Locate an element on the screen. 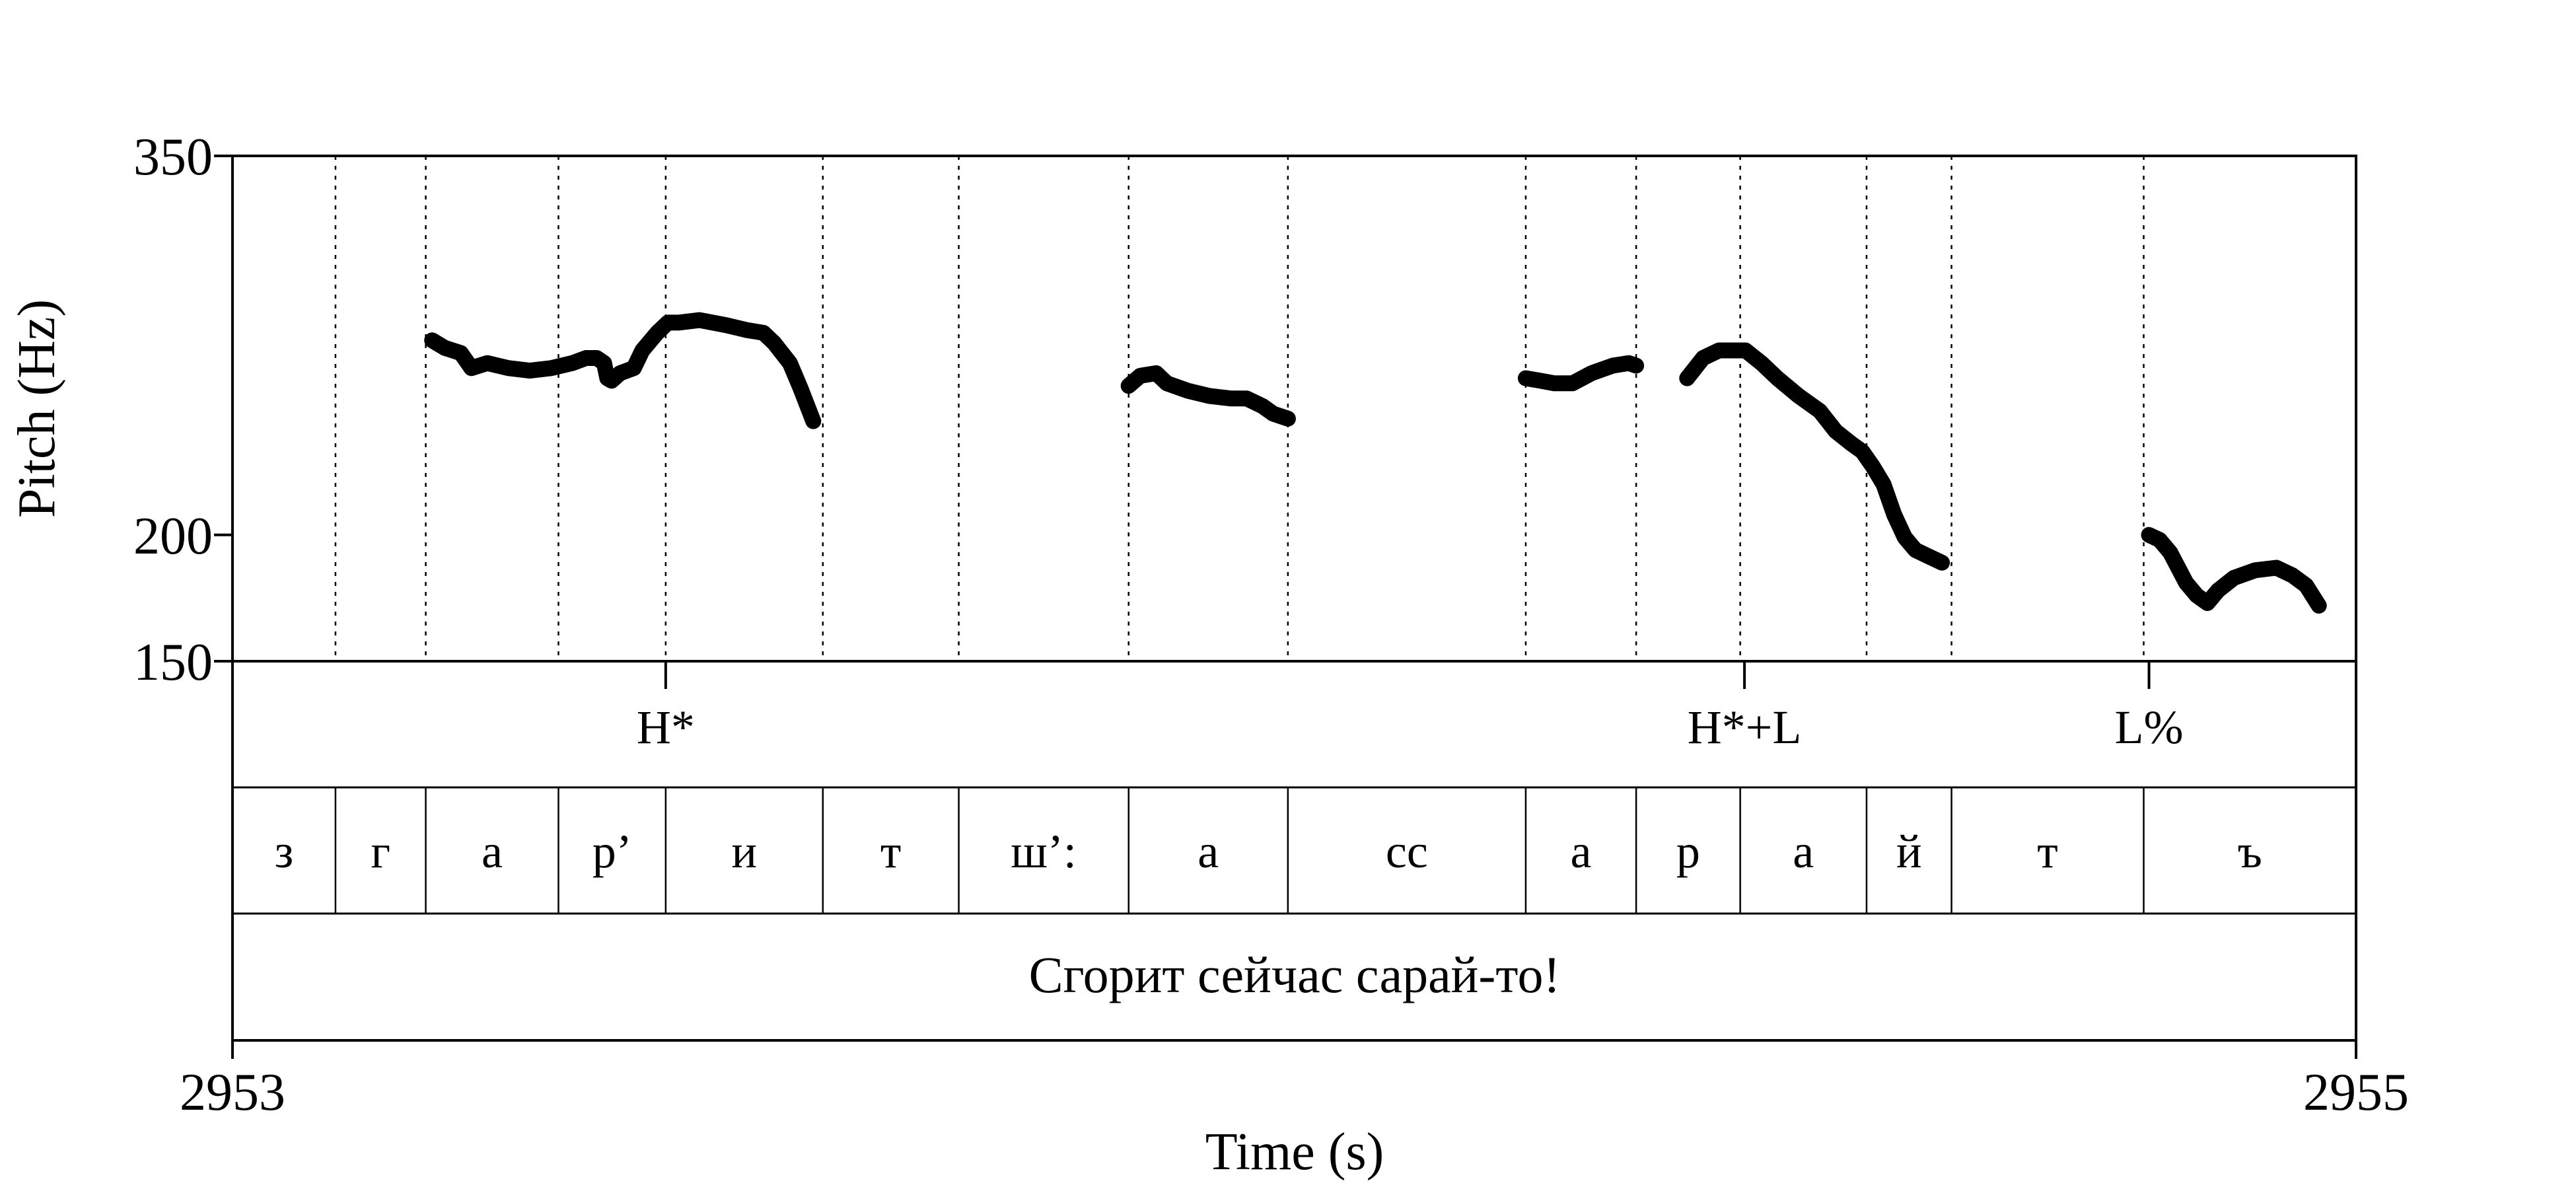 The height and width of the screenshot is (1189, 2576). segment-label-5: т is located at coordinates (891, 851).